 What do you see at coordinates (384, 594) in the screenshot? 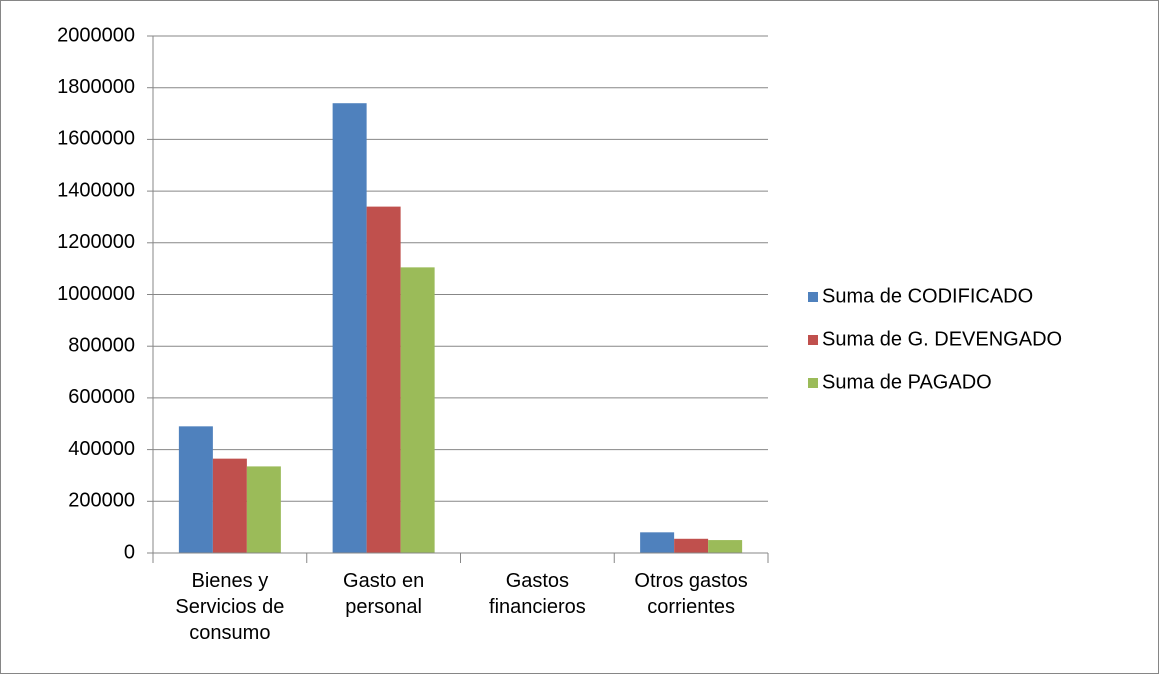
I see `x-tick-label: Gasto en personal` at bounding box center [384, 594].